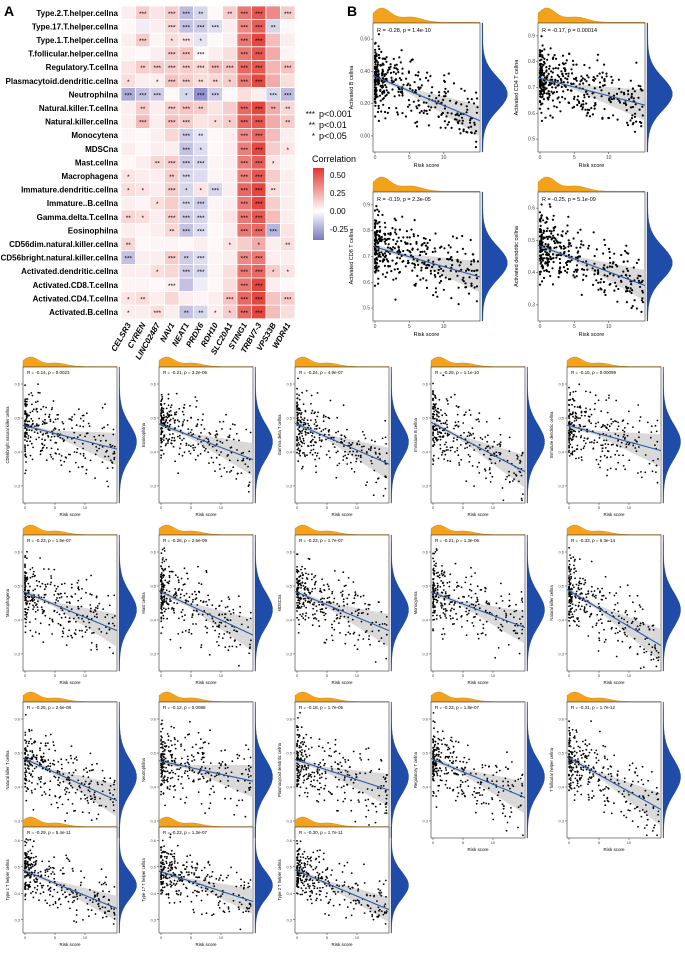 Image resolution: width=685 pixels, height=954 pixels. I want to click on correlation-annotation: R = -0.17, p = 0.00014, so click(569, 31).